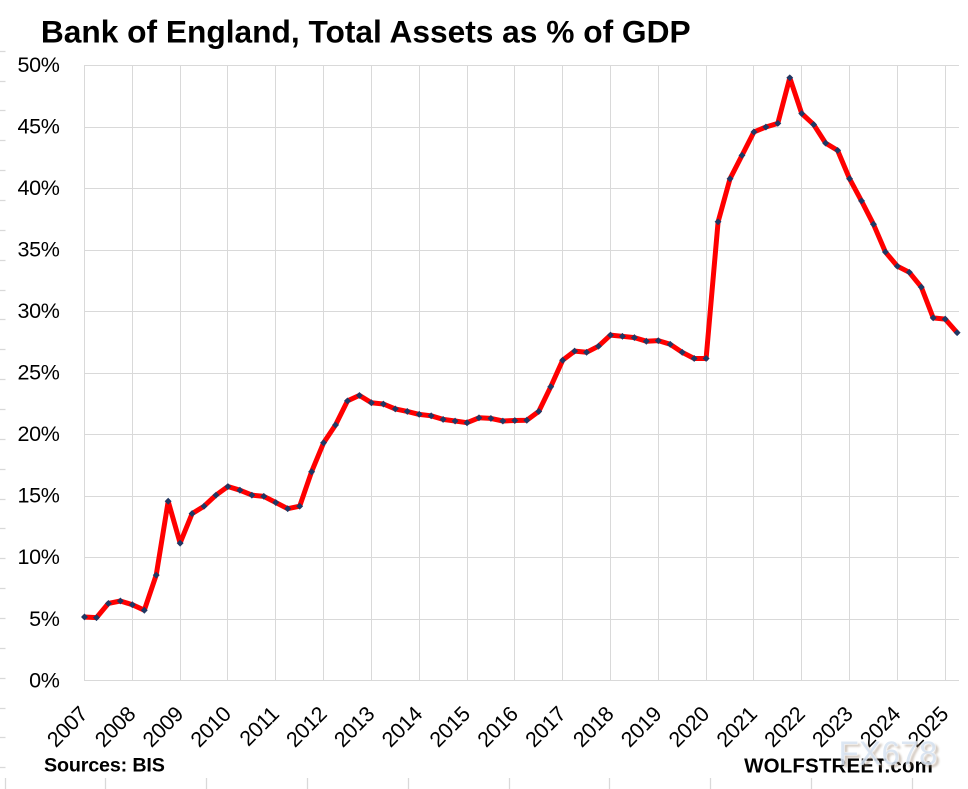 This screenshot has height=789, width=968. What do you see at coordinates (38, 311) in the screenshot?
I see `svg-text: 30%` at bounding box center [38, 311].